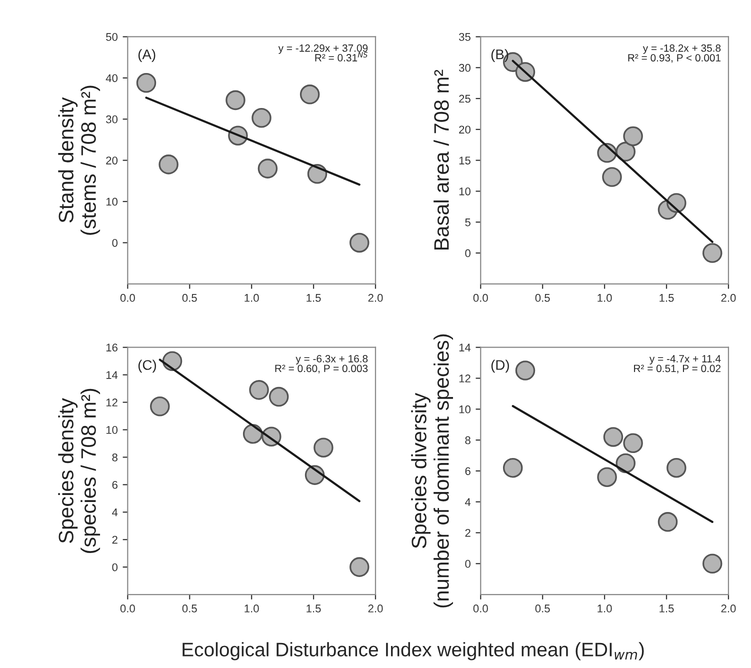 This screenshot has width=751, height=668. Describe the element at coordinates (674, 53) in the screenshot. I see `annotation: y = -18.2x + 35.8 R² = 0.93, P < 0.001` at that location.